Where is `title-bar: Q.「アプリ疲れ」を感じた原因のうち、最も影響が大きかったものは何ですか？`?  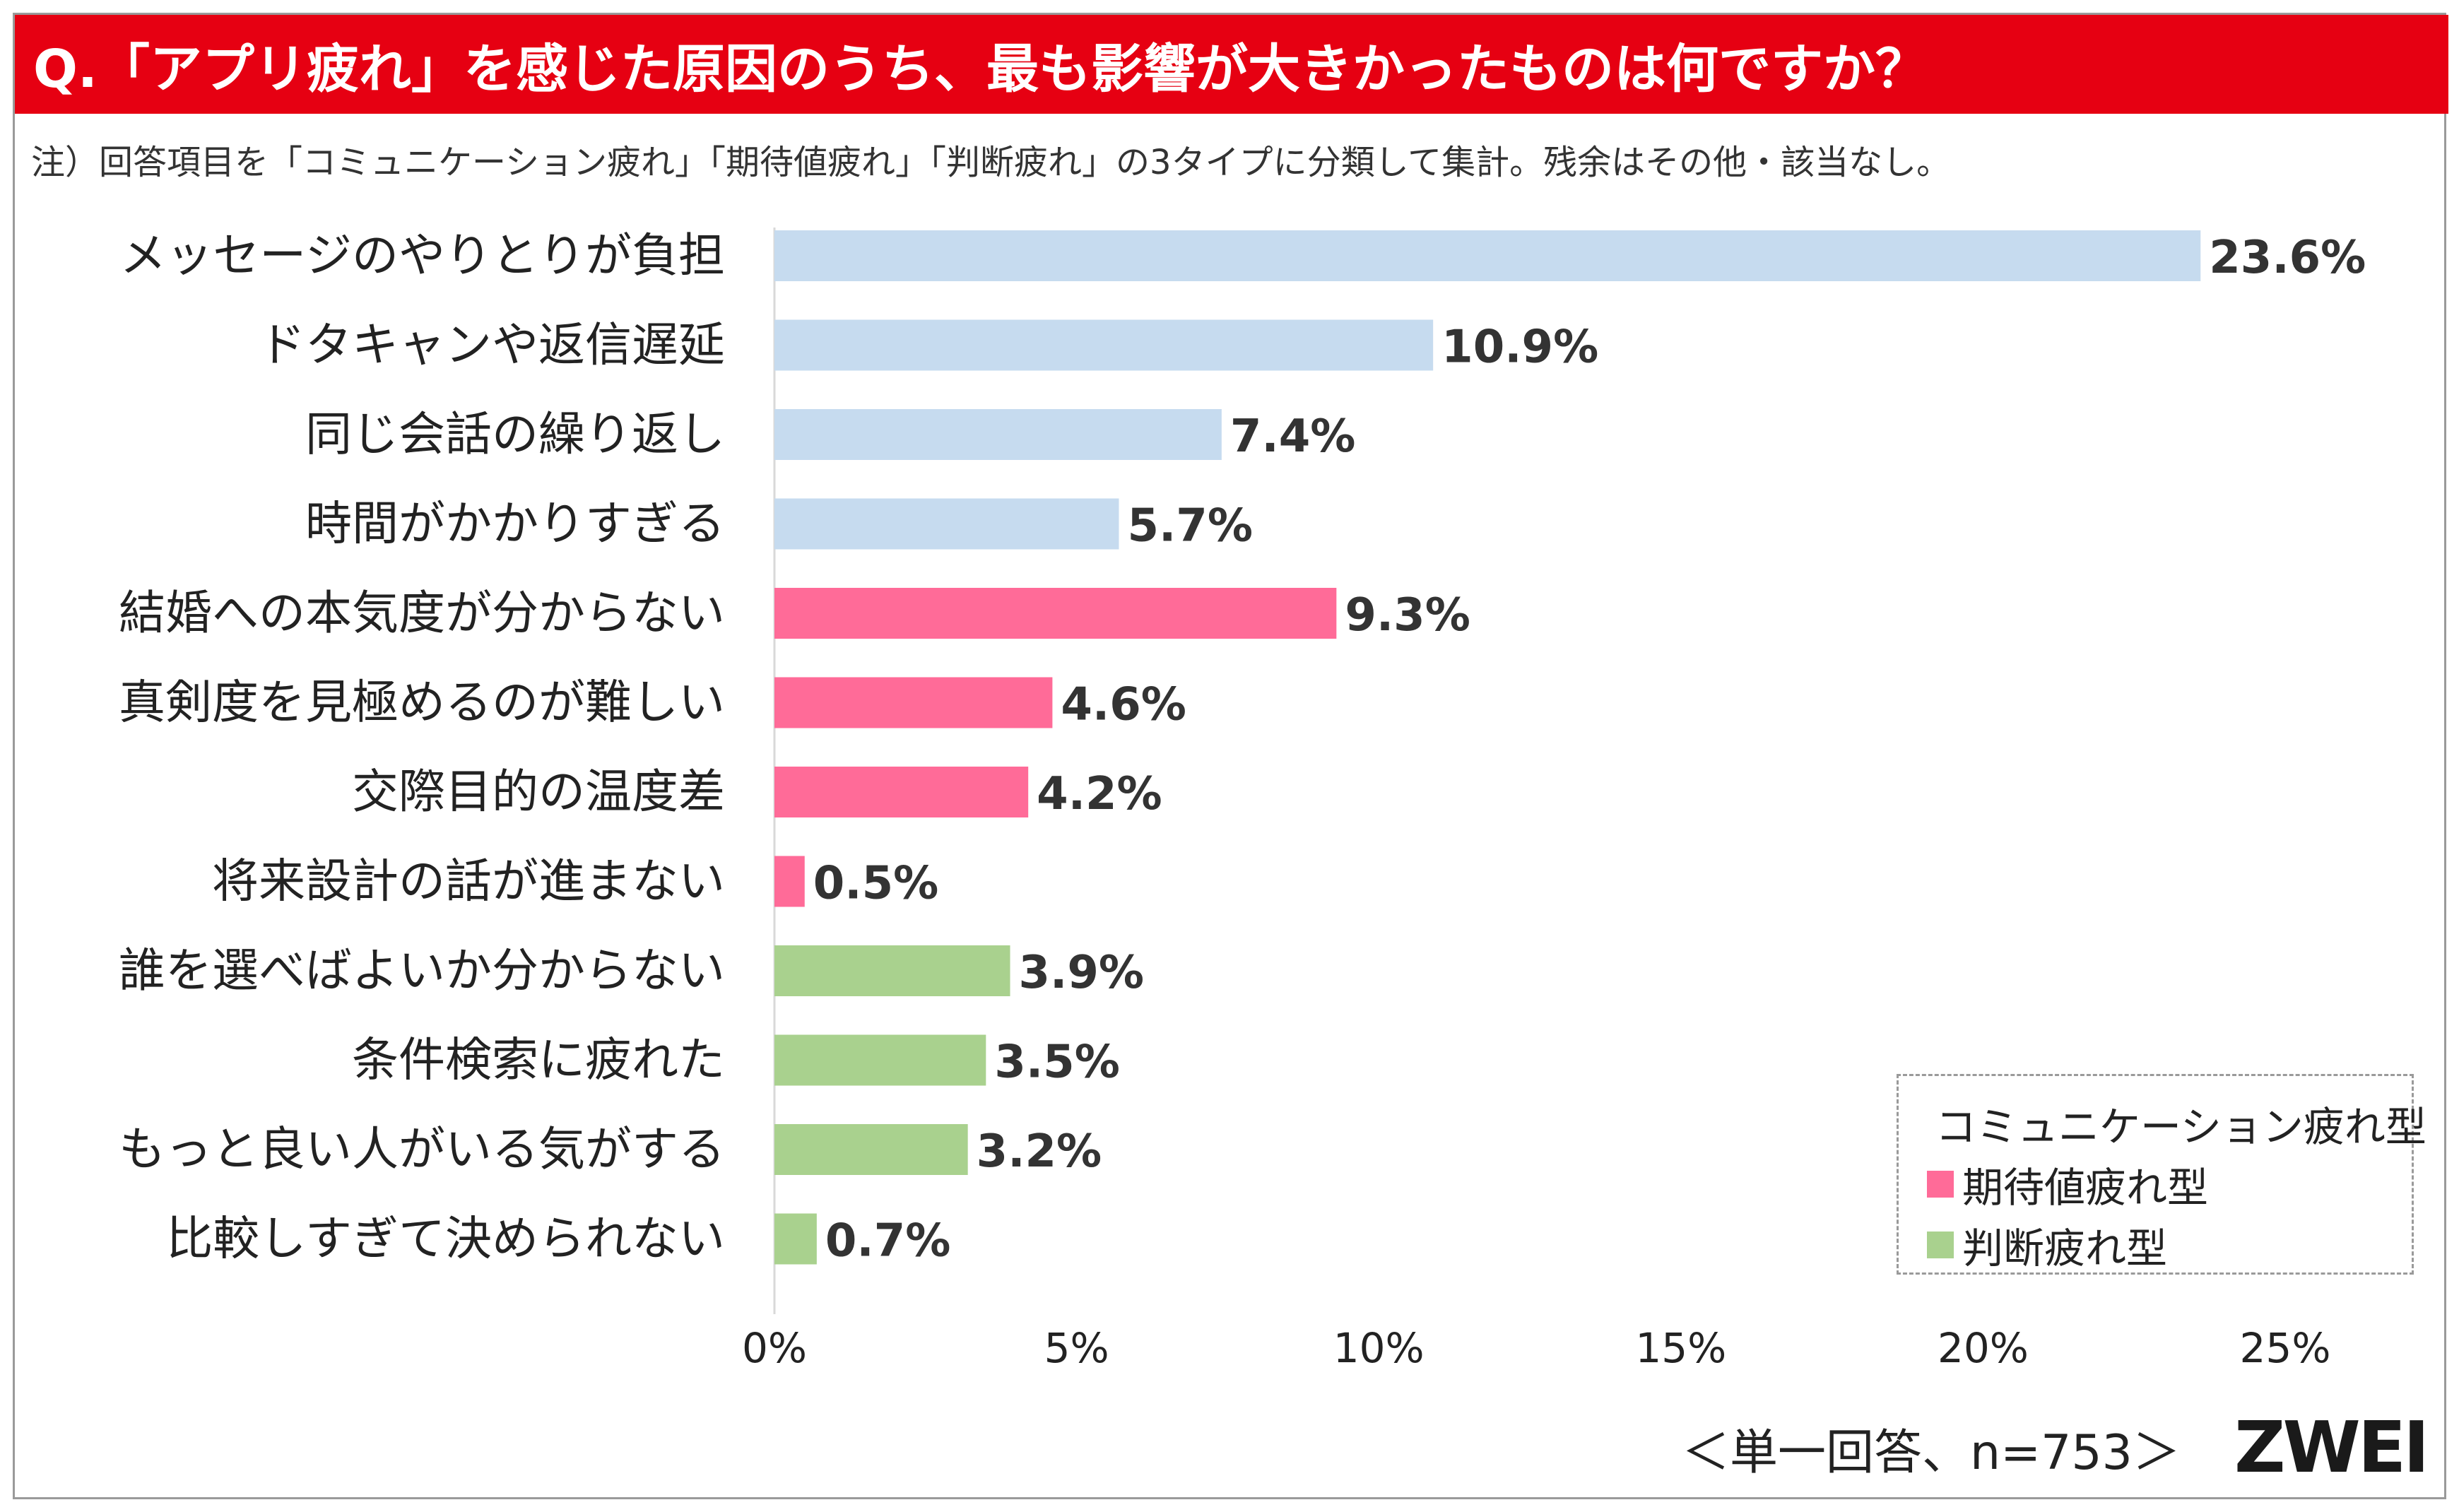
title-bar: Q.「アプリ疲れ」を感じた原因のうち、最も影響が大きかったものは何ですか？ is located at coordinates (1231, 64).